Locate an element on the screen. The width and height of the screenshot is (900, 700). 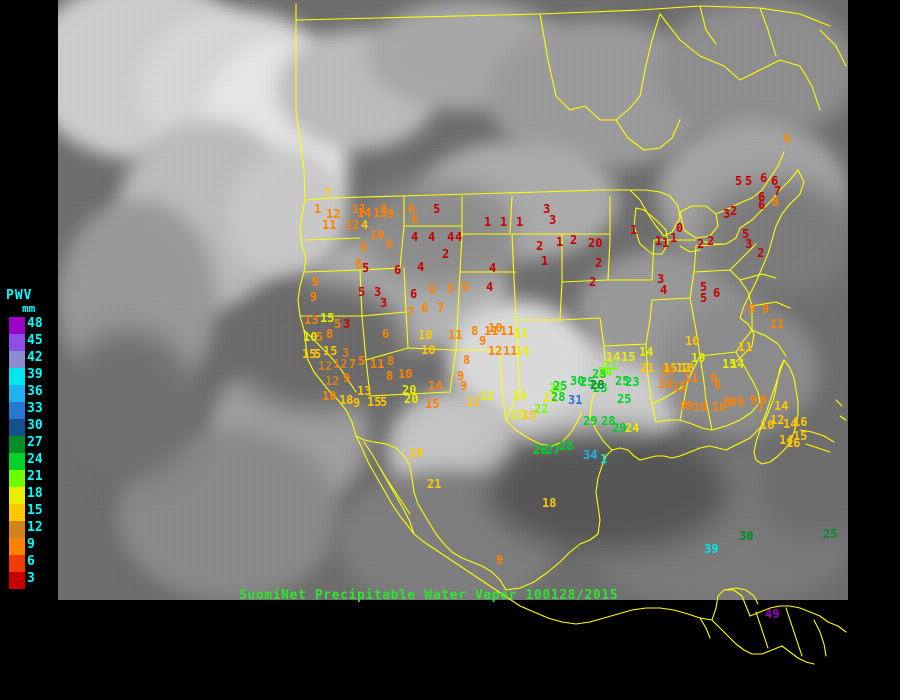
colorbar-swatches is located at coordinates (17, 470).